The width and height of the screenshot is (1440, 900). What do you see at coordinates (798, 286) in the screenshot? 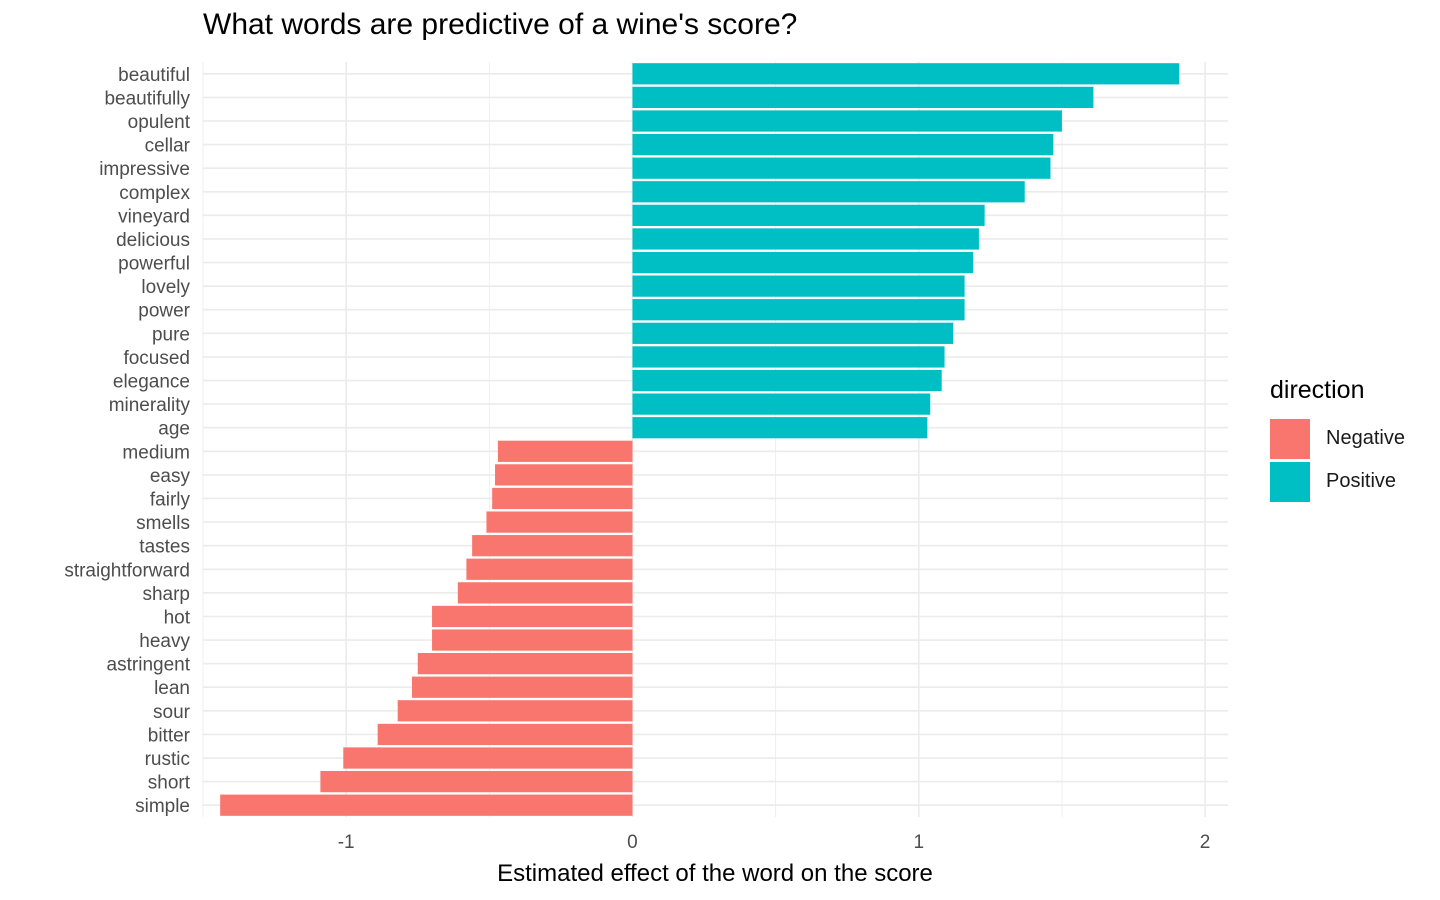
I see `bar-lovely` at bounding box center [798, 286].